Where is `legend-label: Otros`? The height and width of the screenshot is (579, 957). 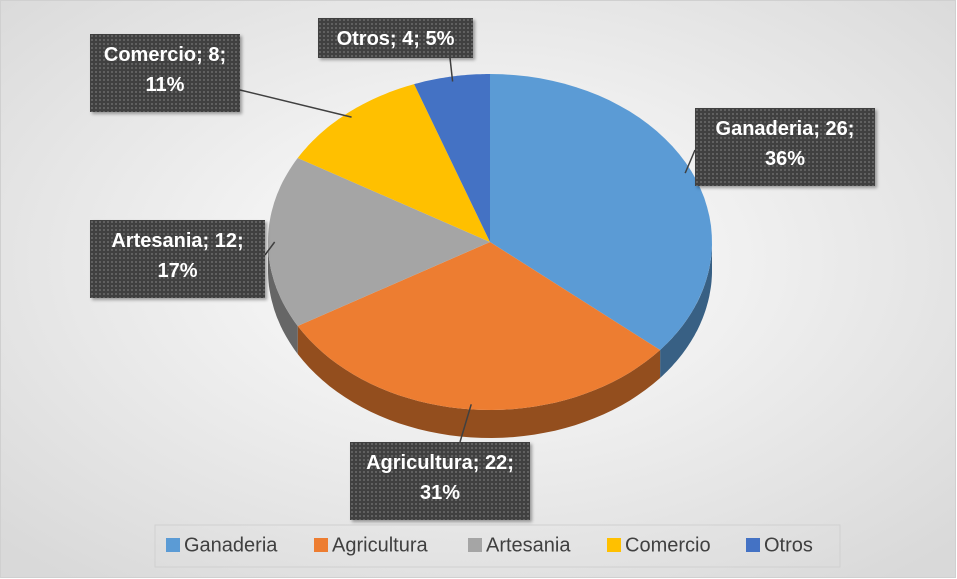
legend-label: Otros is located at coordinates (788, 545).